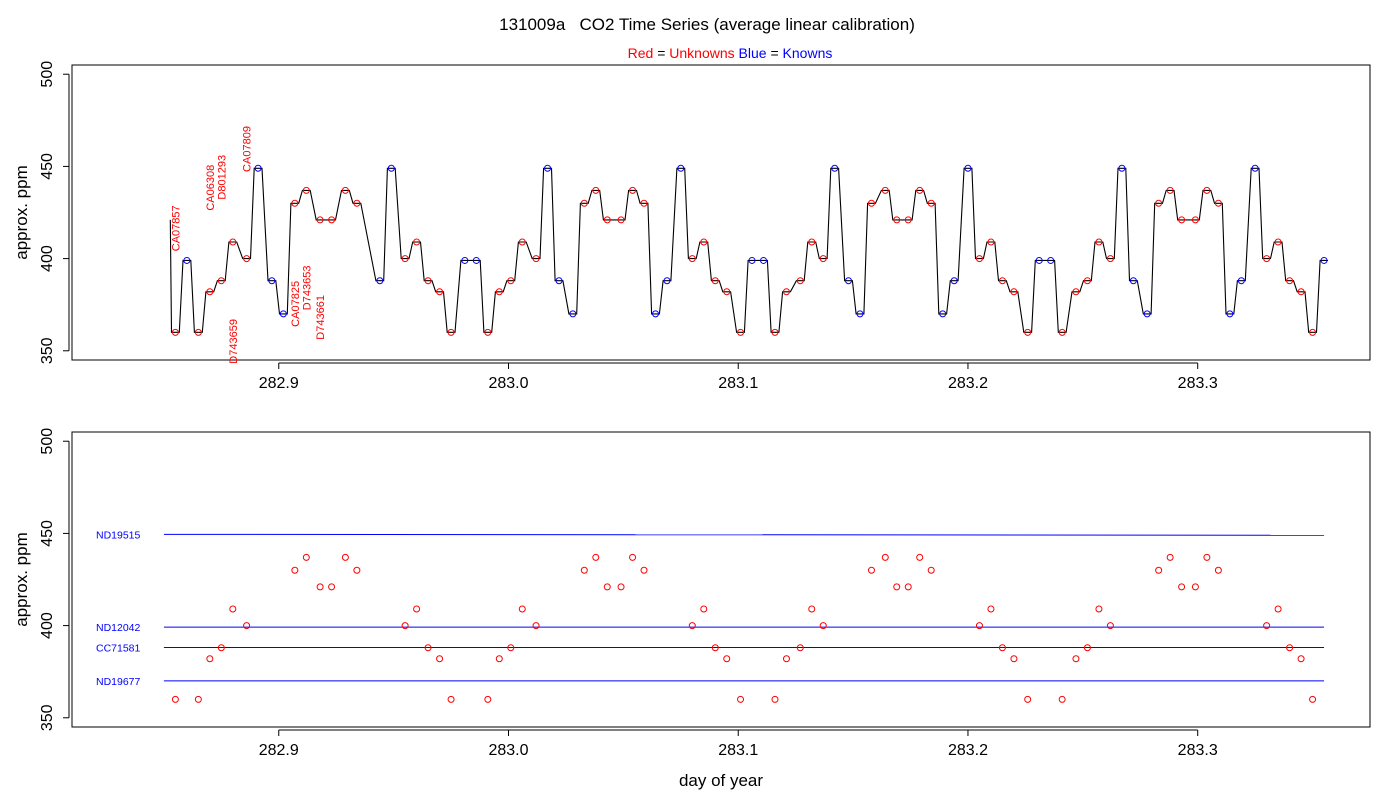 The width and height of the screenshot is (1400, 800). Describe the element at coordinates (321, 317) in the screenshot. I see `sample-id-annotation: D743661` at that location.